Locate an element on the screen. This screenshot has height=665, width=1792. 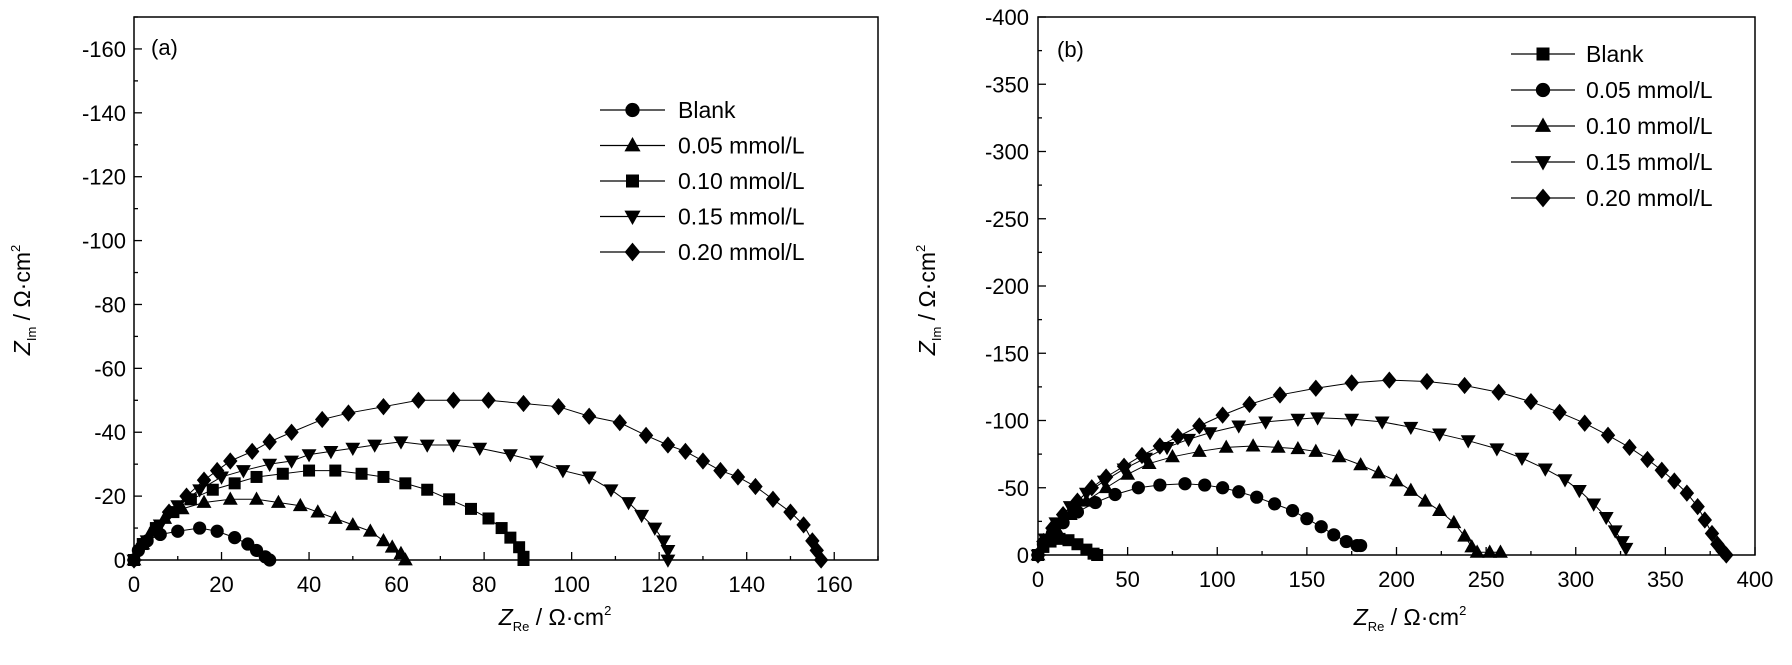
legend-marker-circle is located at coordinates (632, 110).